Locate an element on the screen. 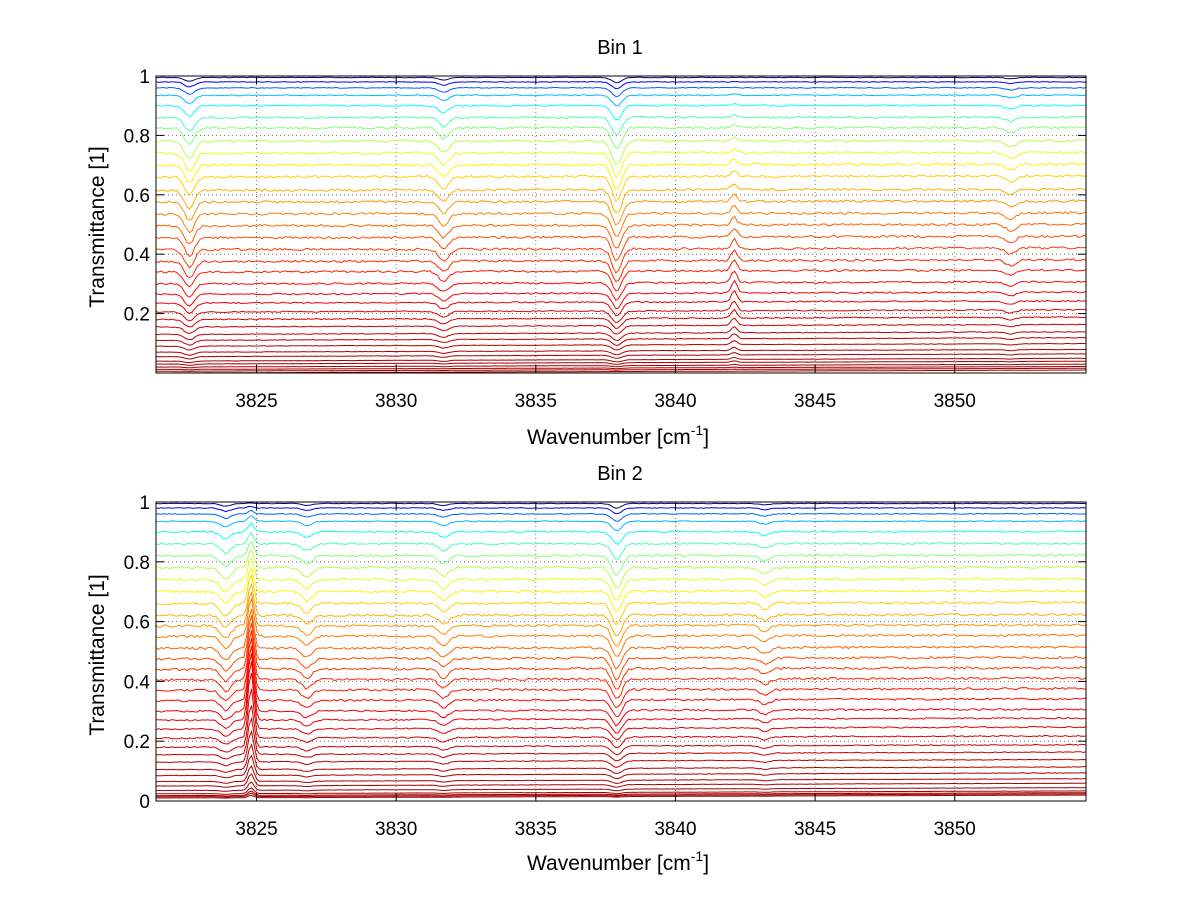 This screenshot has width=1200, height=901. chart-title: Bin 1 is located at coordinates (620, 48).